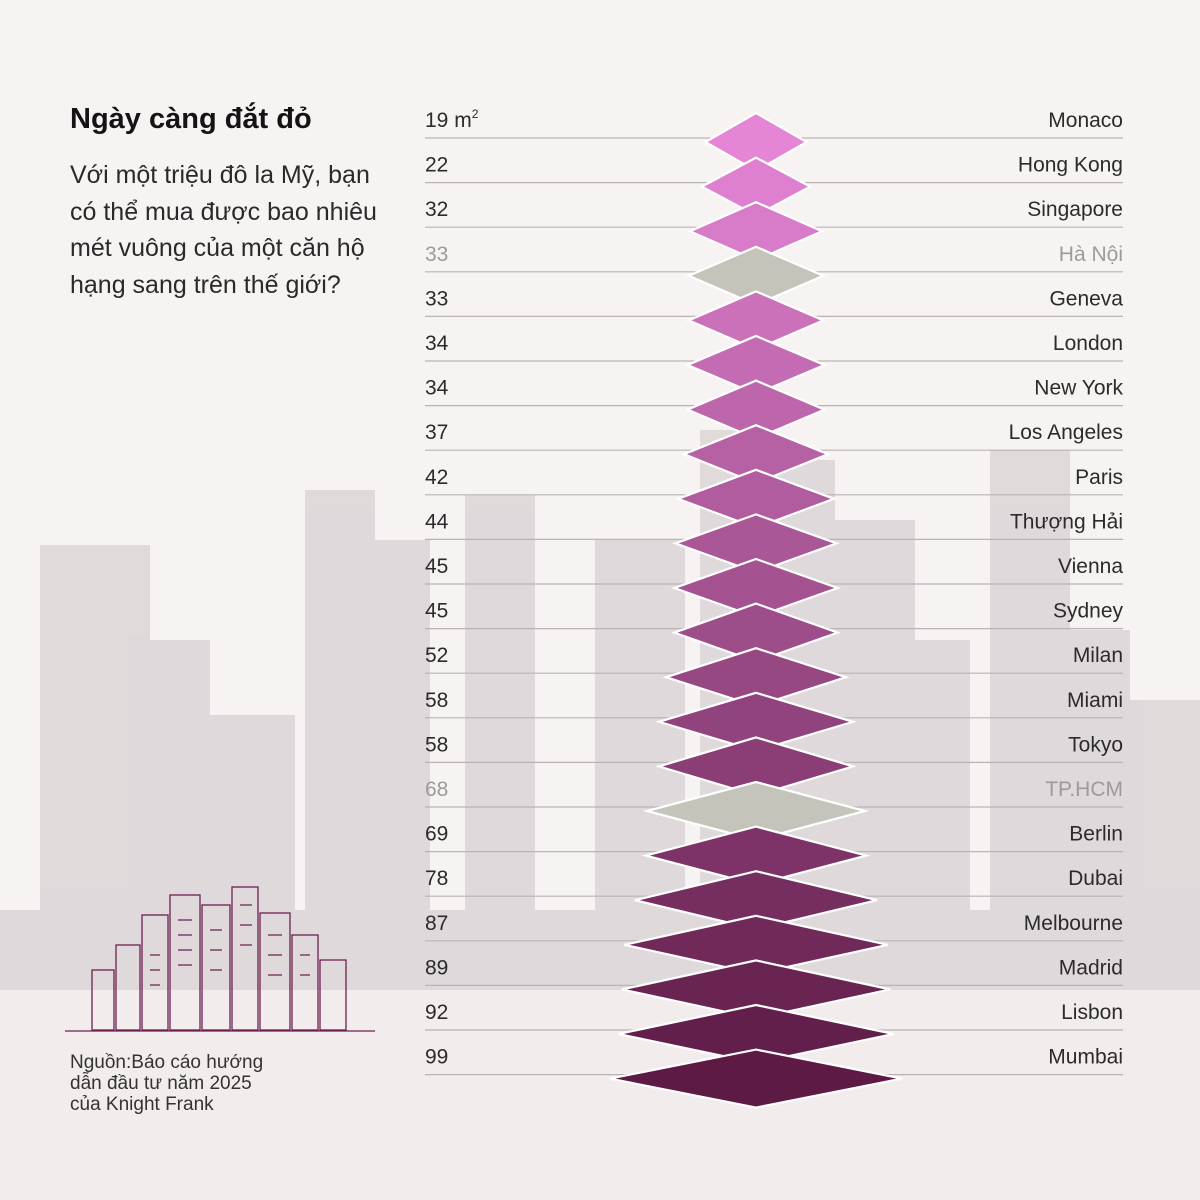 This screenshot has height=1200, width=1200. I want to click on value-label-london: 34, so click(437, 343).